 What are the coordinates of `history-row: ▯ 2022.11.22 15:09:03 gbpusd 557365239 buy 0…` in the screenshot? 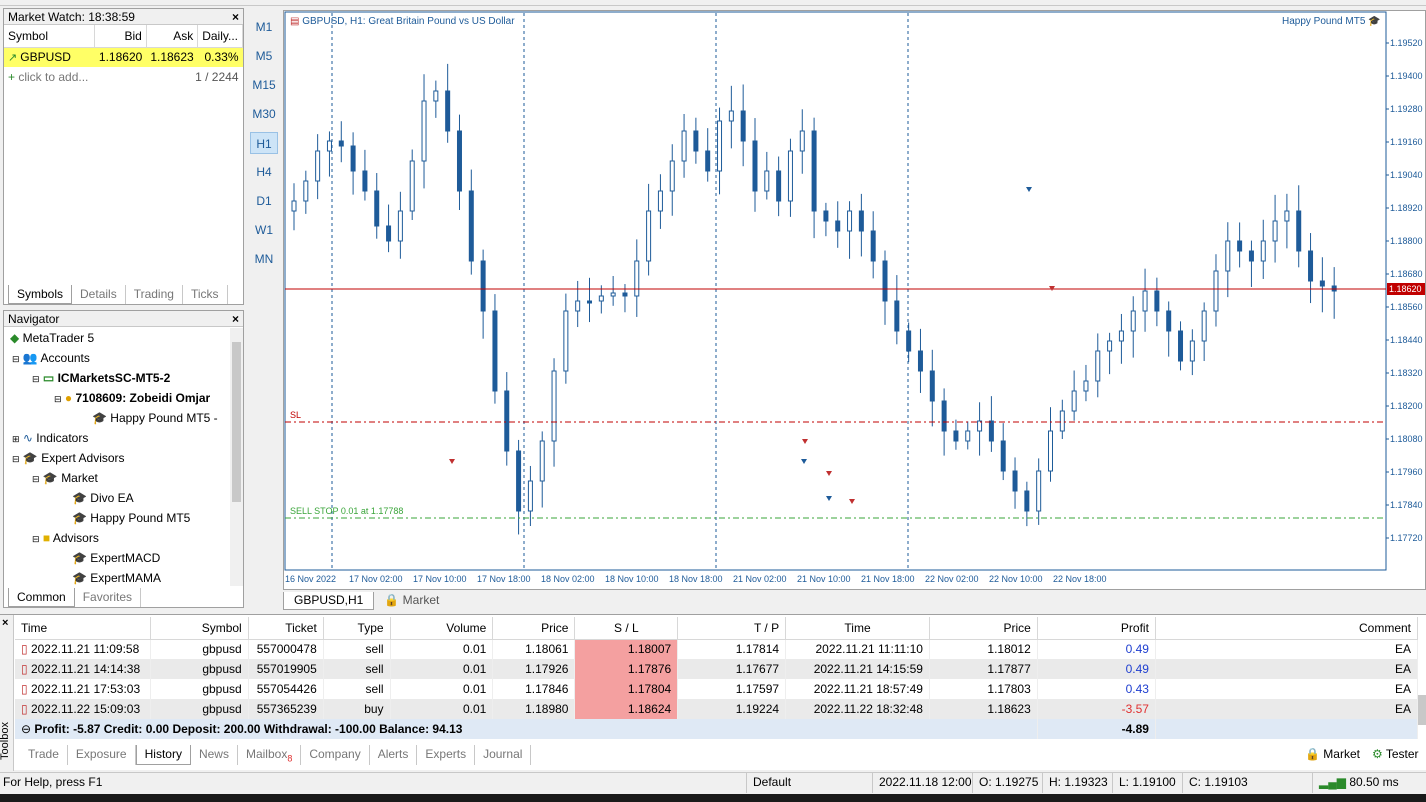 It's located at (717, 709).